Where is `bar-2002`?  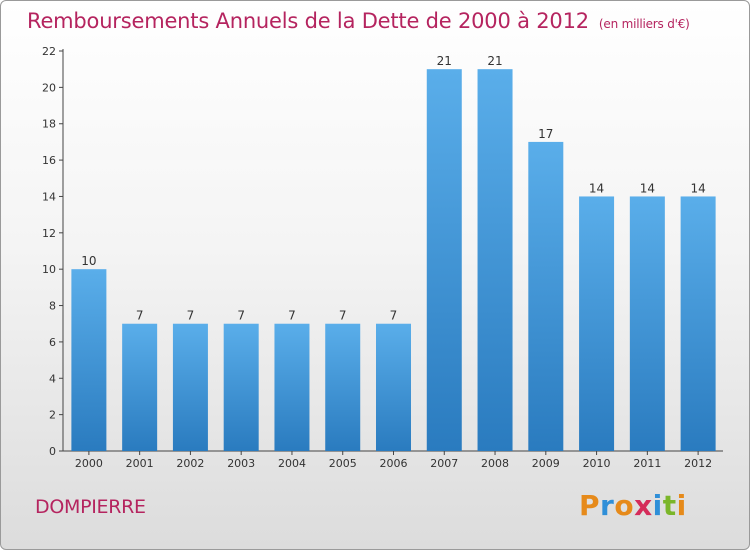
bar-2002 is located at coordinates (190, 387).